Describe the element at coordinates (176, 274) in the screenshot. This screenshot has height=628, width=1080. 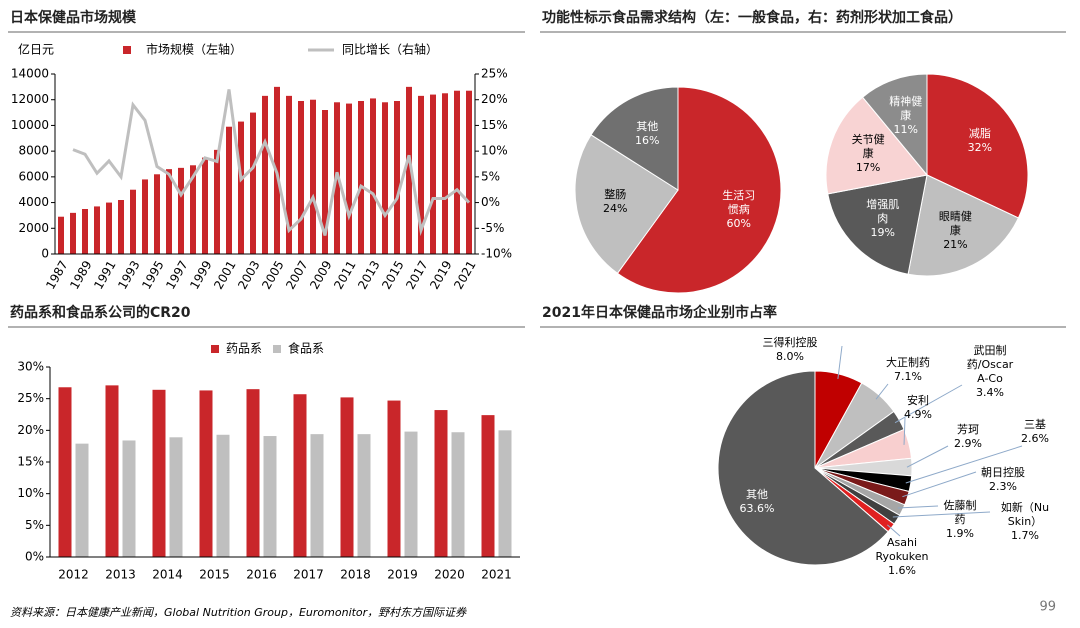
I see `x-tick-label: 1997` at that location.